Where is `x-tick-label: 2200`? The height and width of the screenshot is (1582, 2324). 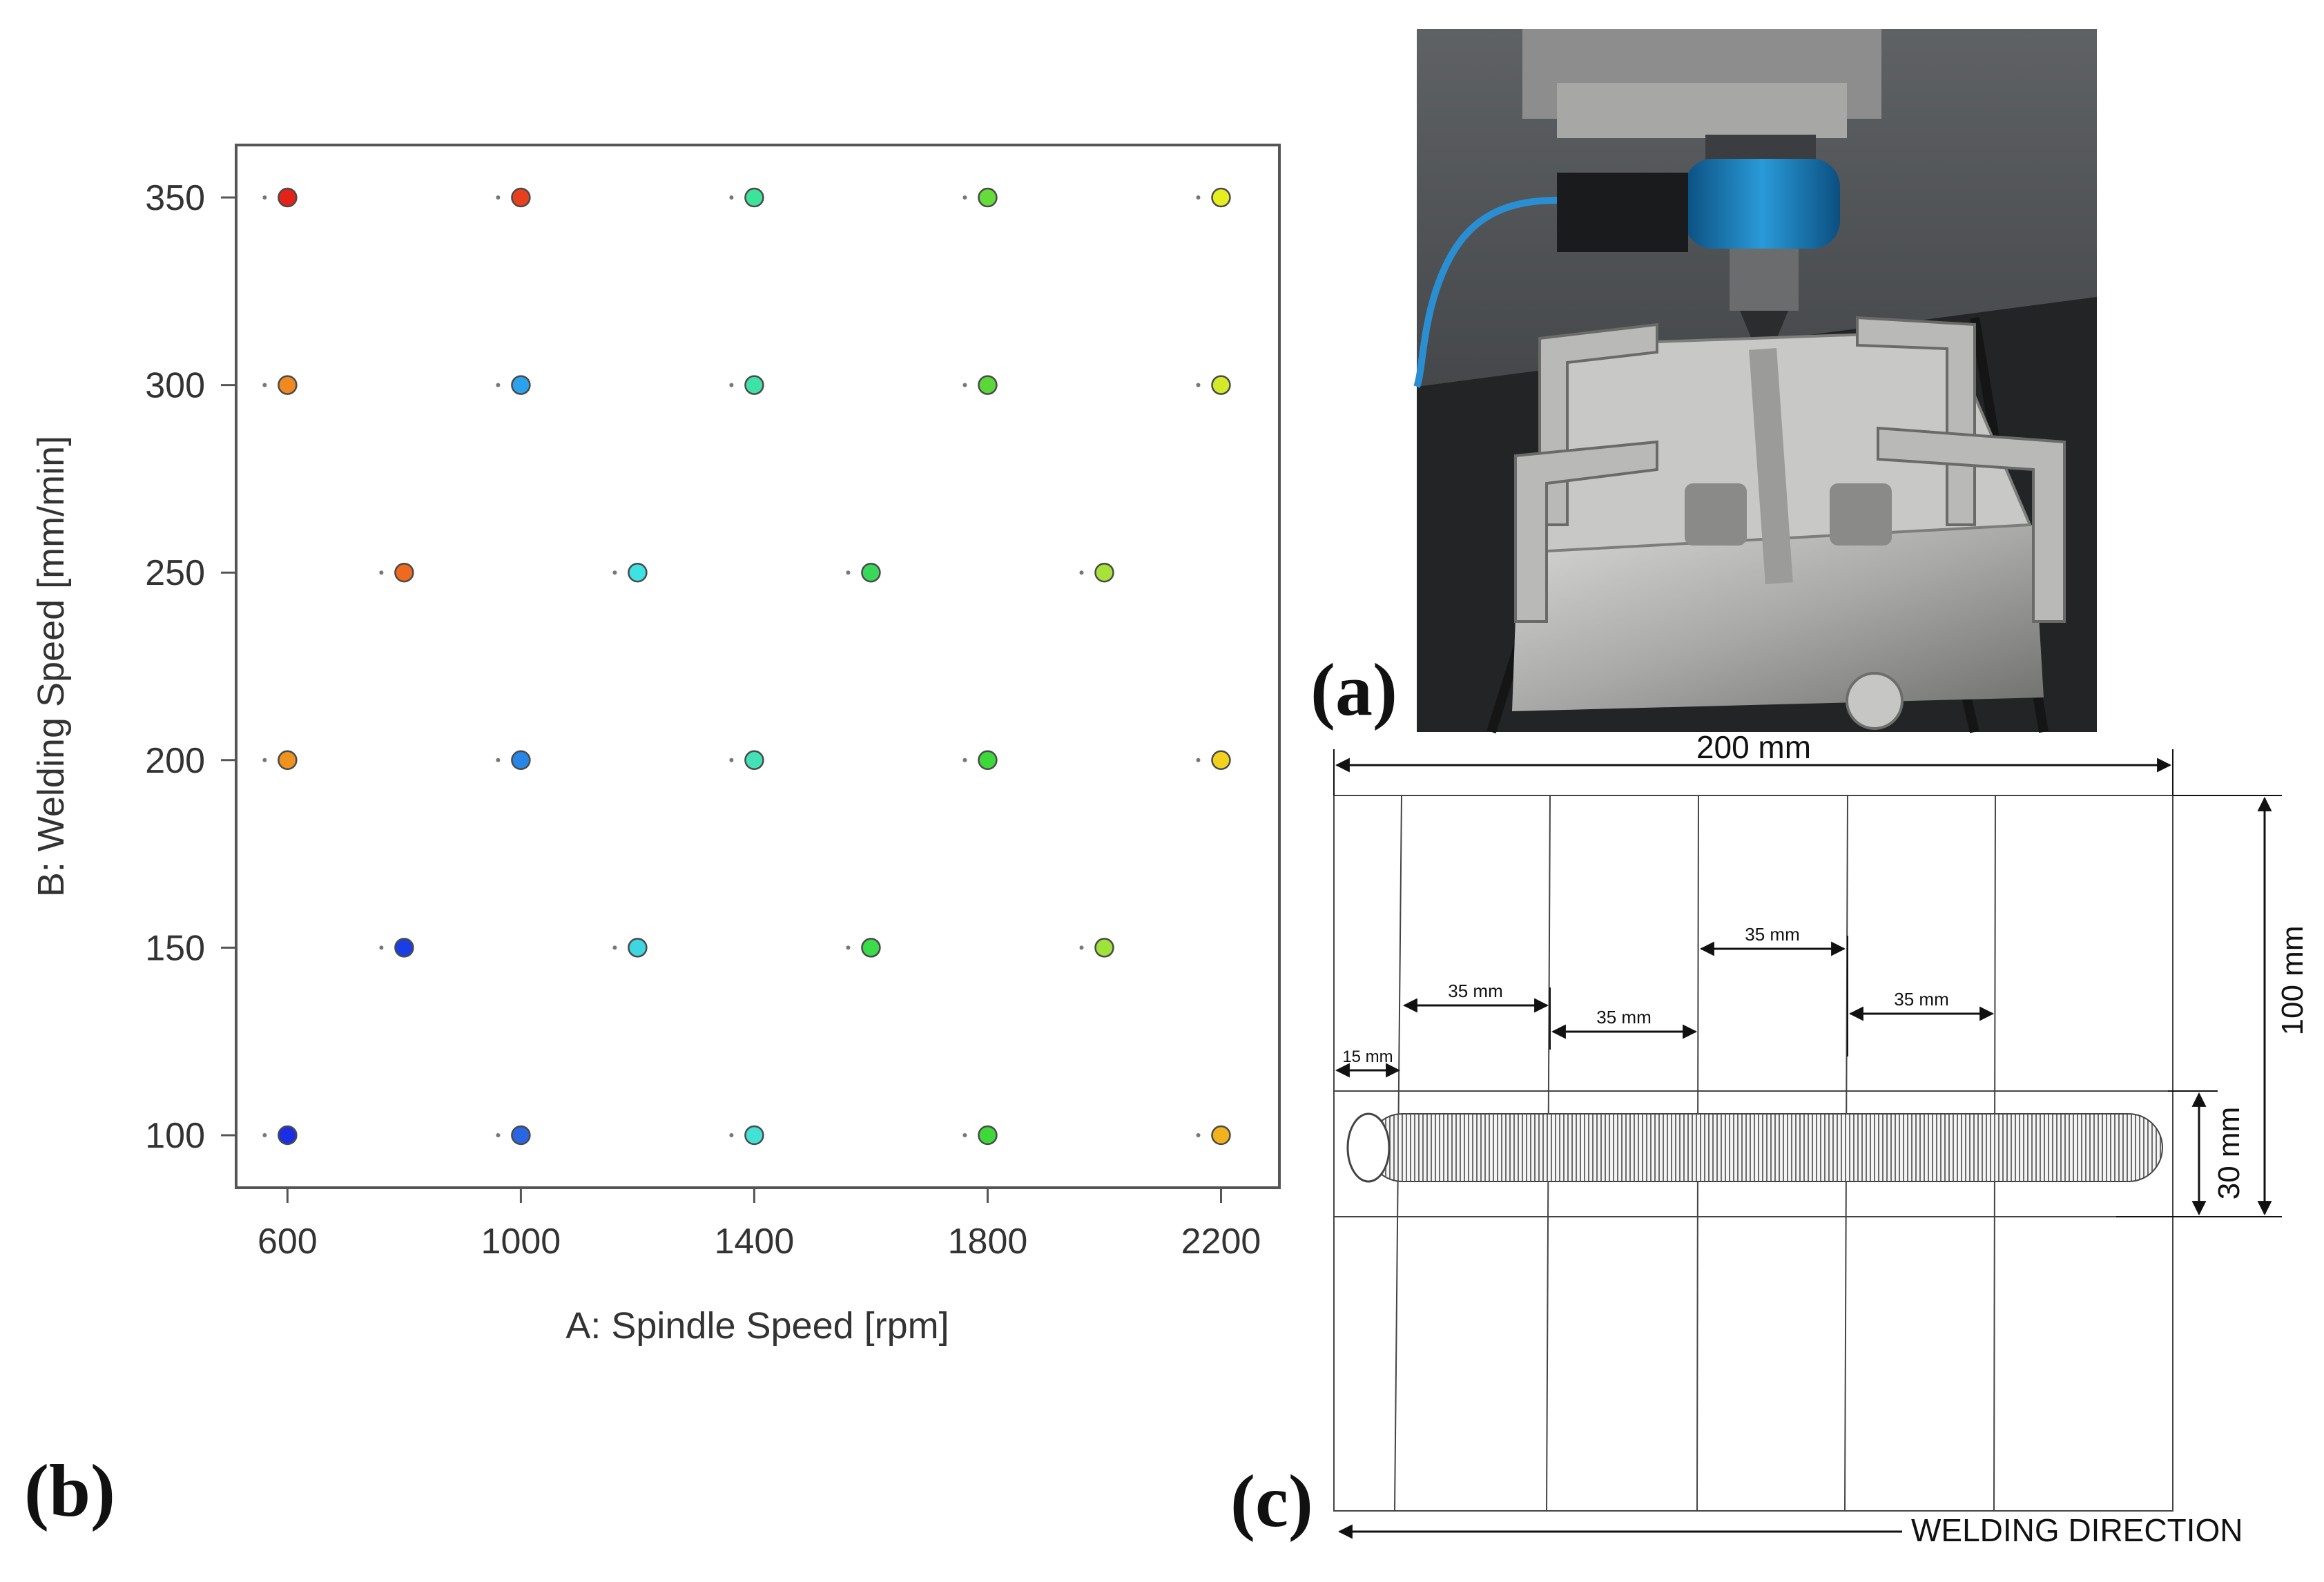 x-tick-label: 2200 is located at coordinates (1221, 1242).